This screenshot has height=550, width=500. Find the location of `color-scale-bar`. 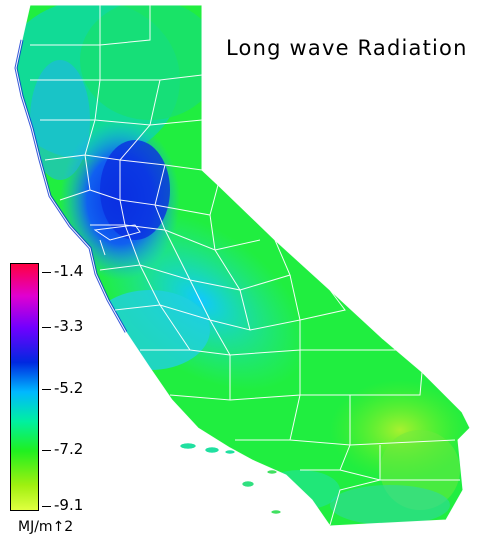

color-scale-bar is located at coordinates (24, 387).